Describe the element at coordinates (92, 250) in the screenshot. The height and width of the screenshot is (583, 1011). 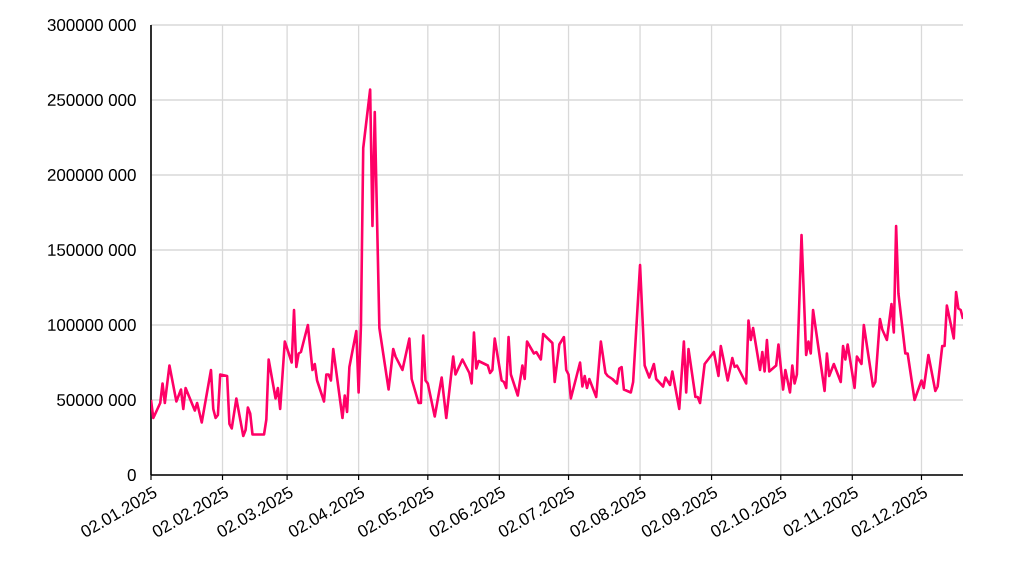
I see `y-tick-label: 150000 000` at that location.